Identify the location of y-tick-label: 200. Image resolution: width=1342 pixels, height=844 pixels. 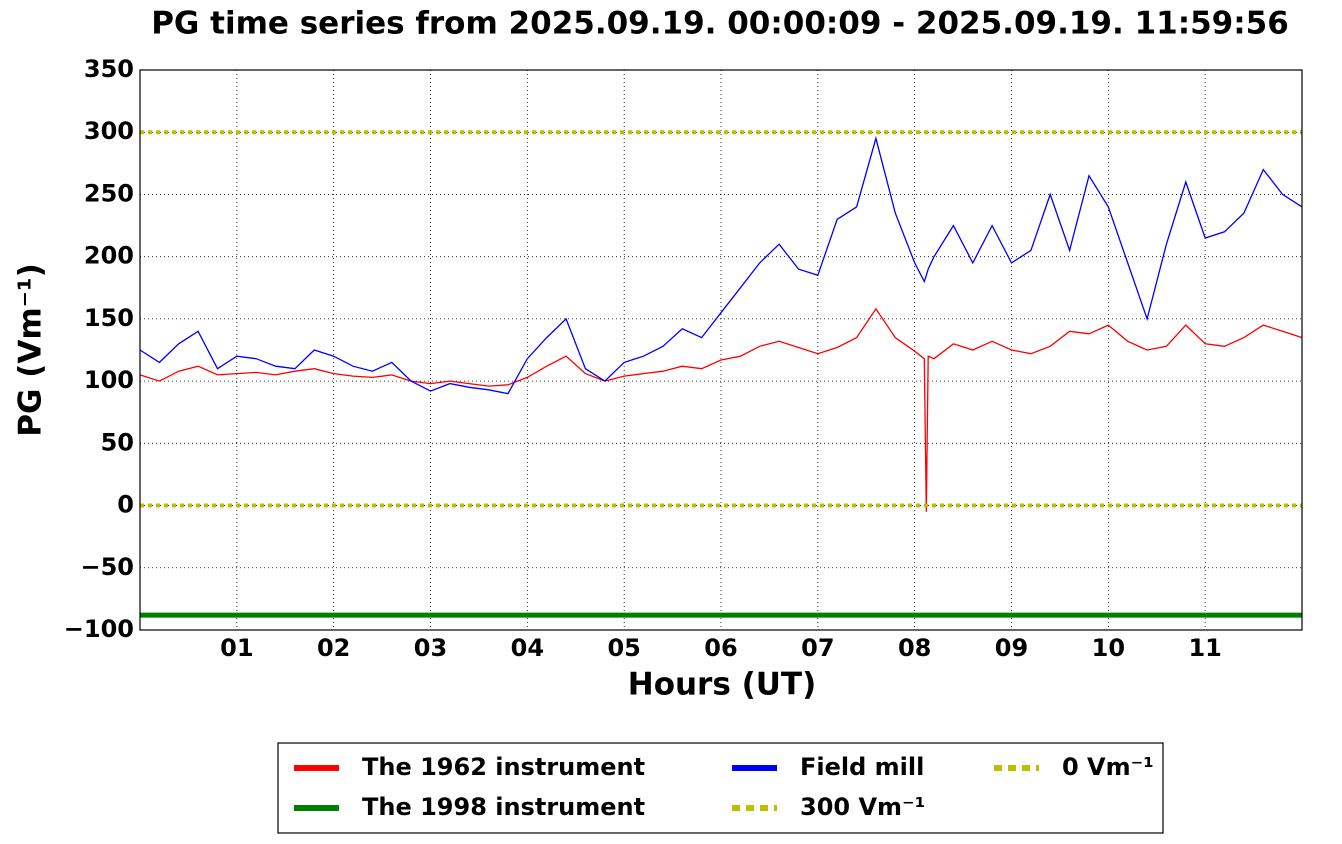
(109, 256).